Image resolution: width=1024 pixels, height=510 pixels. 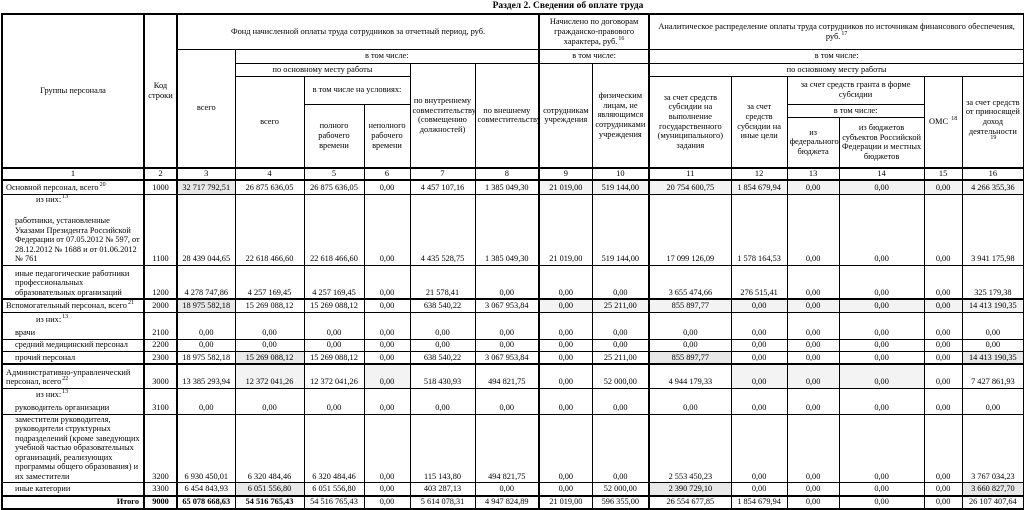 I want to click on value-cell: 26 875 636,05, so click(x=269, y=187).